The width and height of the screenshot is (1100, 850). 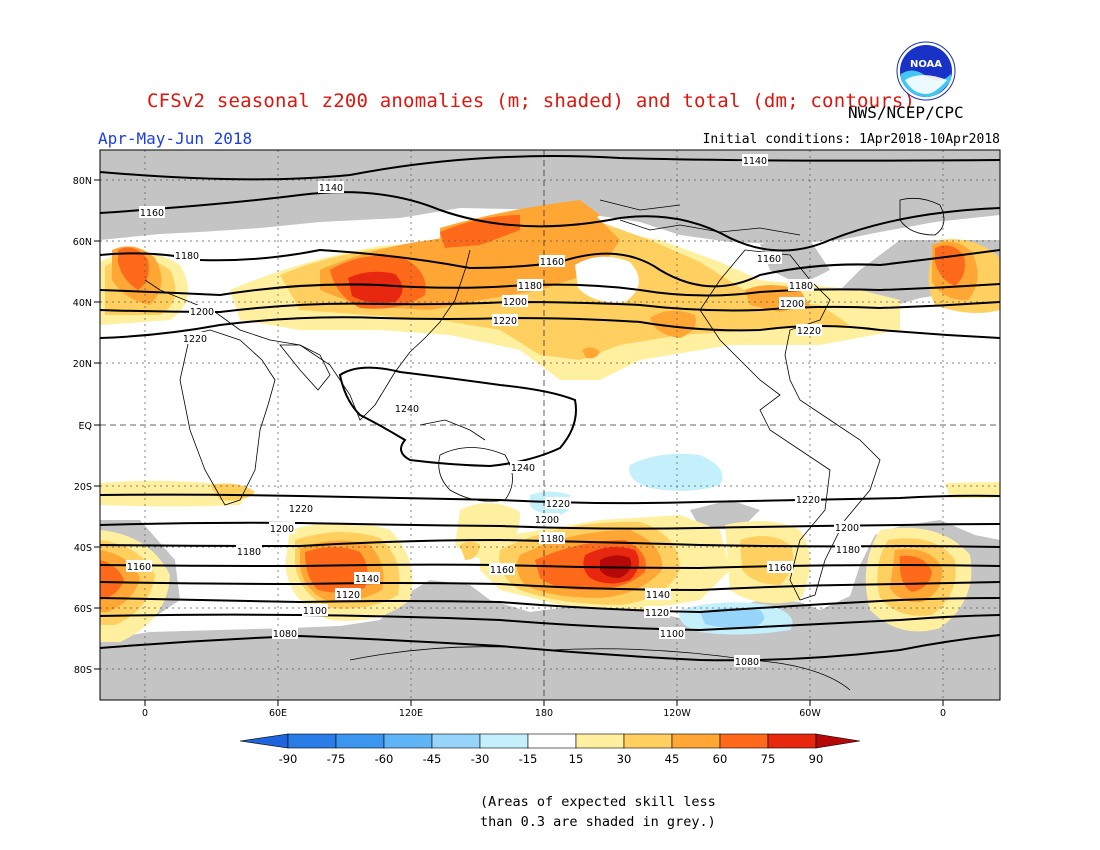 I want to click on lon-label: 180, so click(x=544, y=713).